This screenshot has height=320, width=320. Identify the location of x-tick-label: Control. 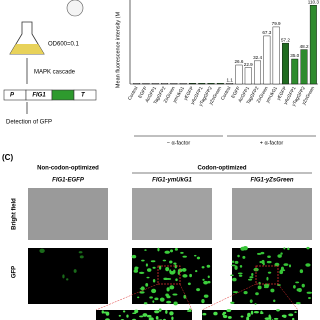
(133, 93).